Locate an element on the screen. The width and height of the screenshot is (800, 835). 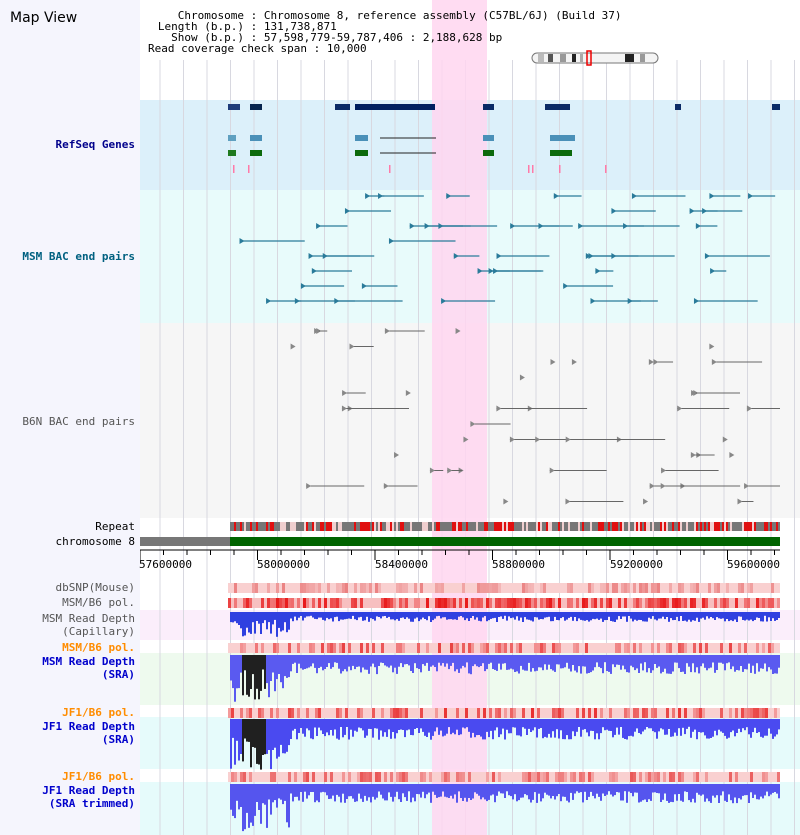
refseq-marker is located at coordinates (529, 169).